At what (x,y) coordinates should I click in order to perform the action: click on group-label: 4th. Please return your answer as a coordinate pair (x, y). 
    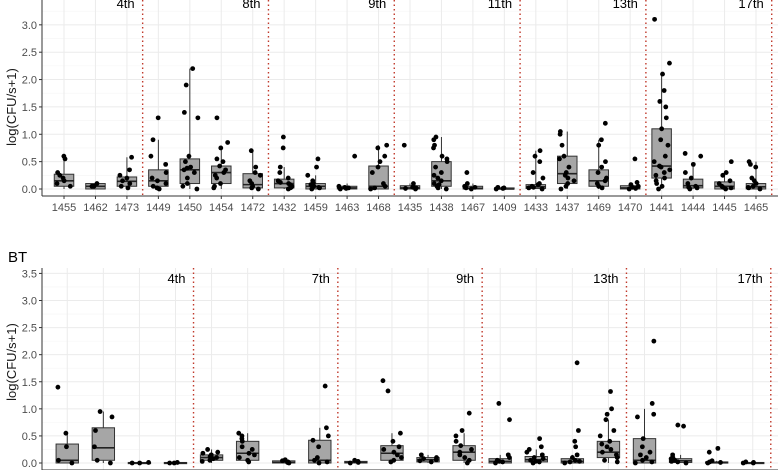
    Looking at the image, I should click on (176, 278).